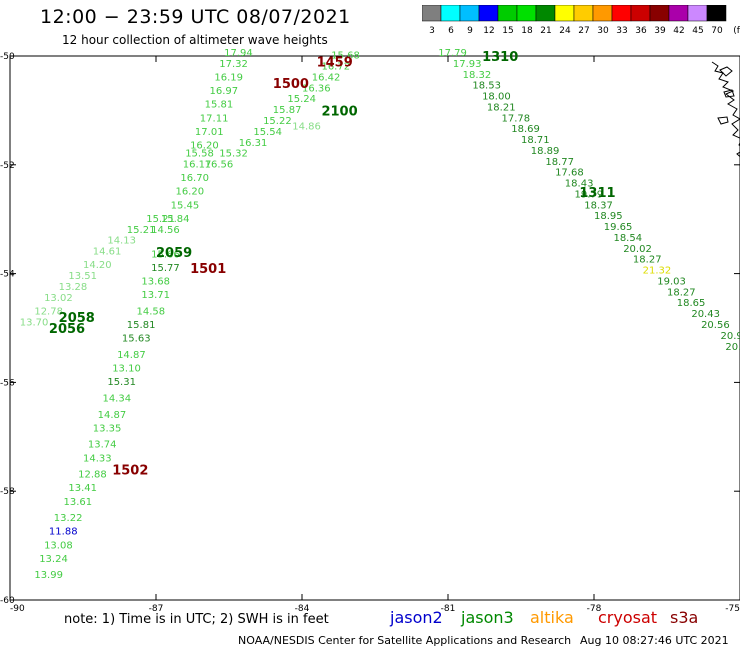 The width and height of the screenshot is (740, 650). What do you see at coordinates (107, 428) in the screenshot?
I see `wave-height-value: 13.35` at bounding box center [107, 428].